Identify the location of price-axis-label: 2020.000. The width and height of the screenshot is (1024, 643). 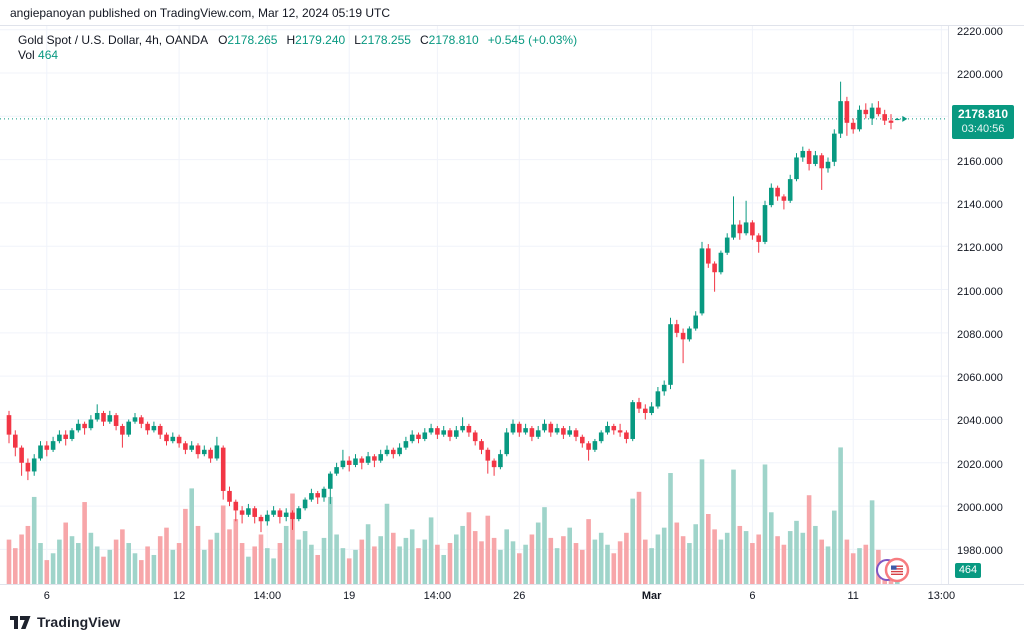
(980, 464).